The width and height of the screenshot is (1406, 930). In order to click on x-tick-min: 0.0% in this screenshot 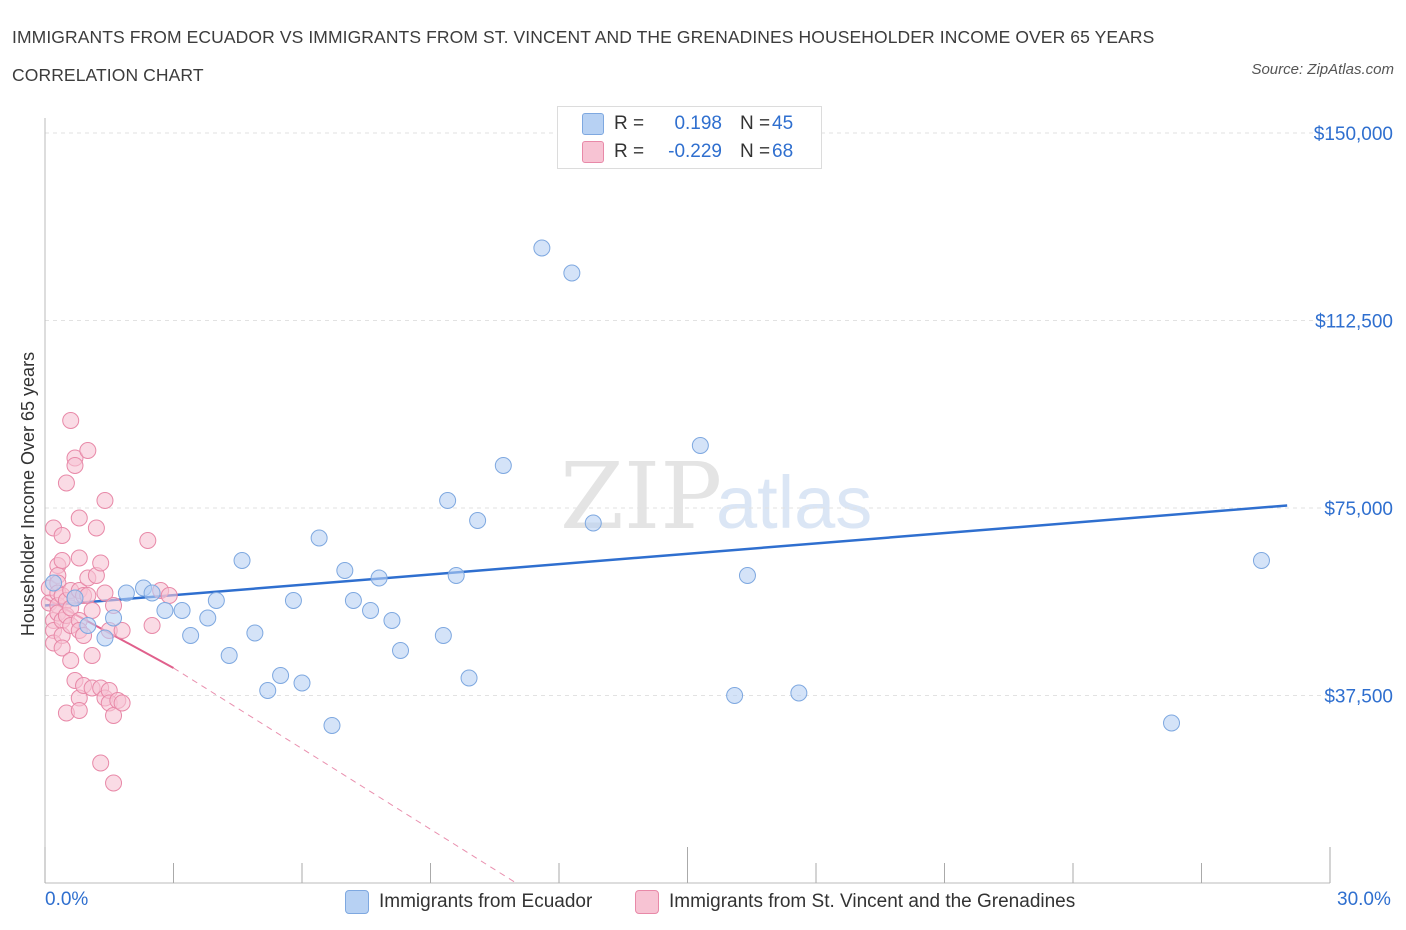, I will do `click(67, 899)`.